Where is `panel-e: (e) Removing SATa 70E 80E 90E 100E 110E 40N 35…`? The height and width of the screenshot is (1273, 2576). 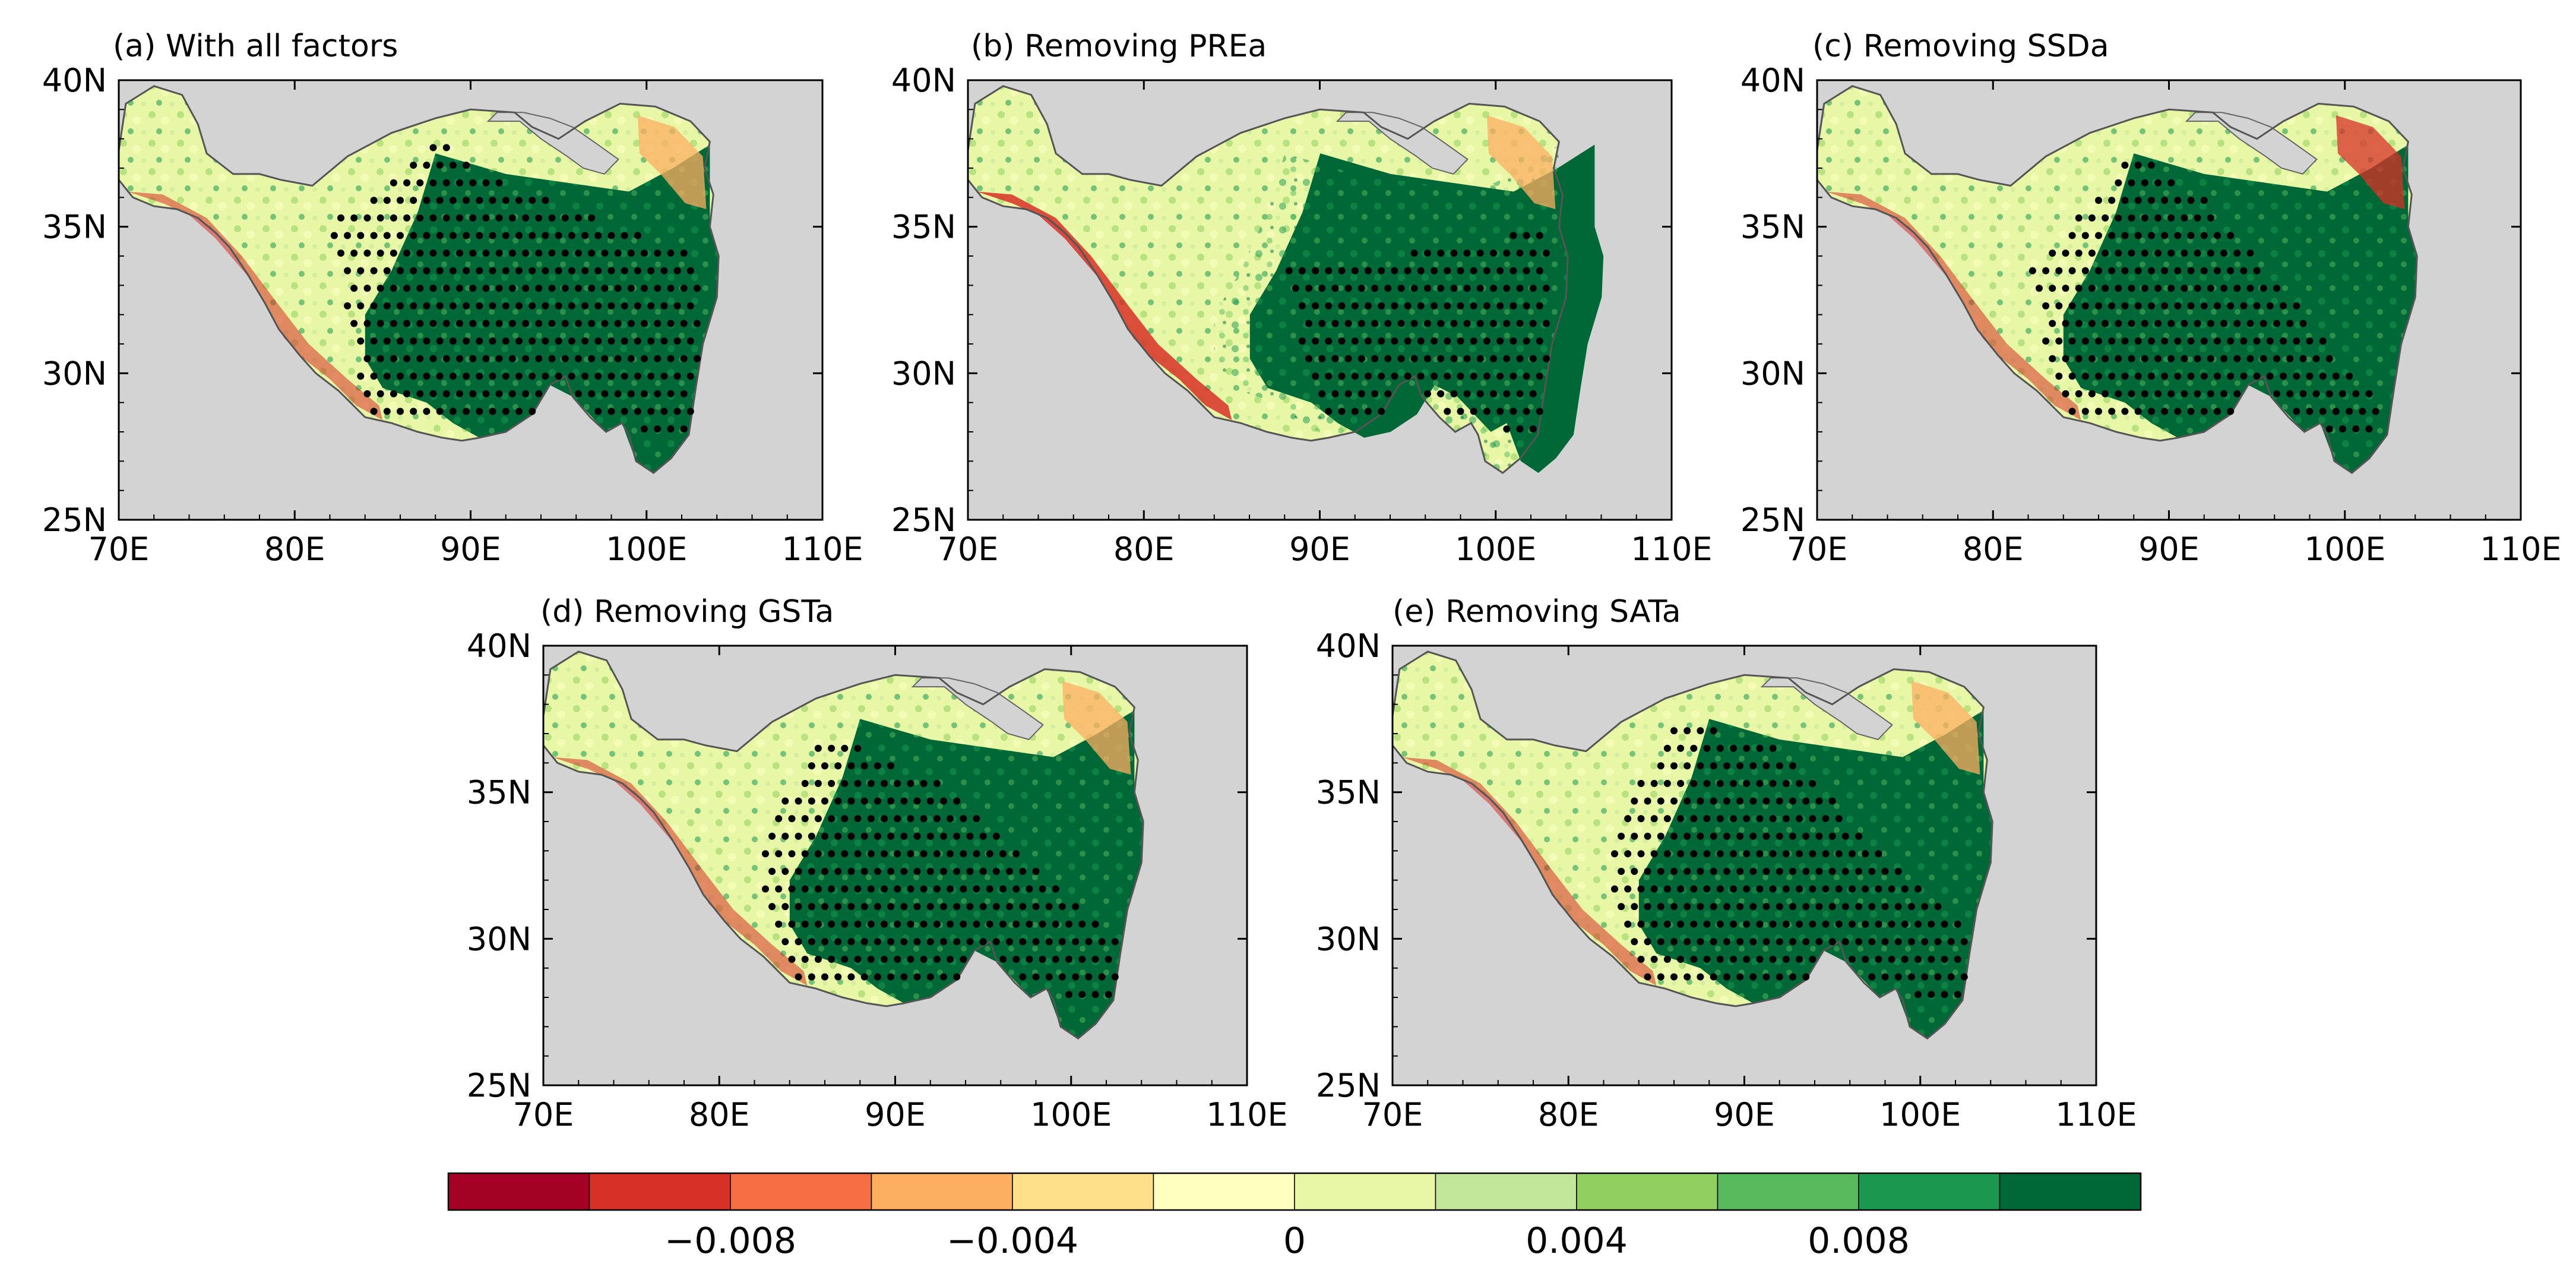 panel-e: (e) Removing SATa 70E 80E 90E 100E 110E 40N 35… is located at coordinates (1726, 863).